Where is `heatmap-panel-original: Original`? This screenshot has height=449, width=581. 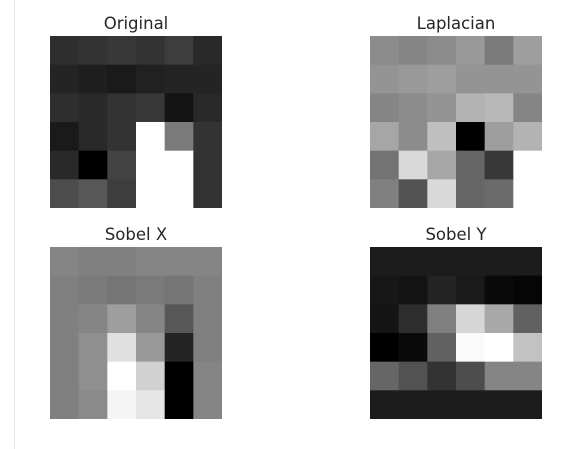 heatmap-panel-original: Original is located at coordinates (136, 110).